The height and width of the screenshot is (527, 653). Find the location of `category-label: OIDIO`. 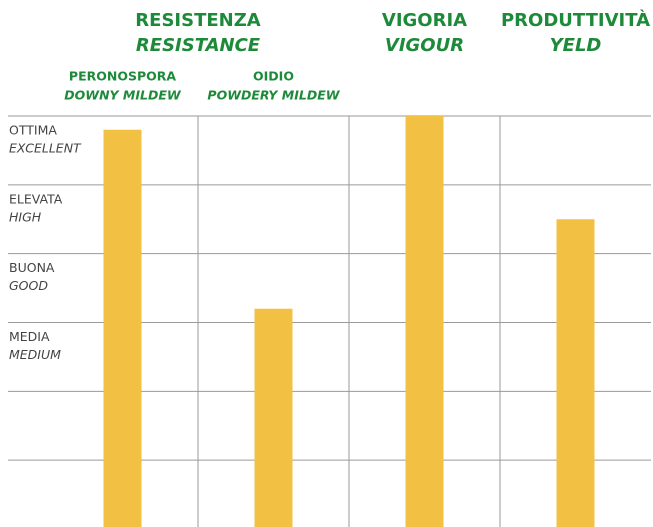

category-label: OIDIO is located at coordinates (273, 76).